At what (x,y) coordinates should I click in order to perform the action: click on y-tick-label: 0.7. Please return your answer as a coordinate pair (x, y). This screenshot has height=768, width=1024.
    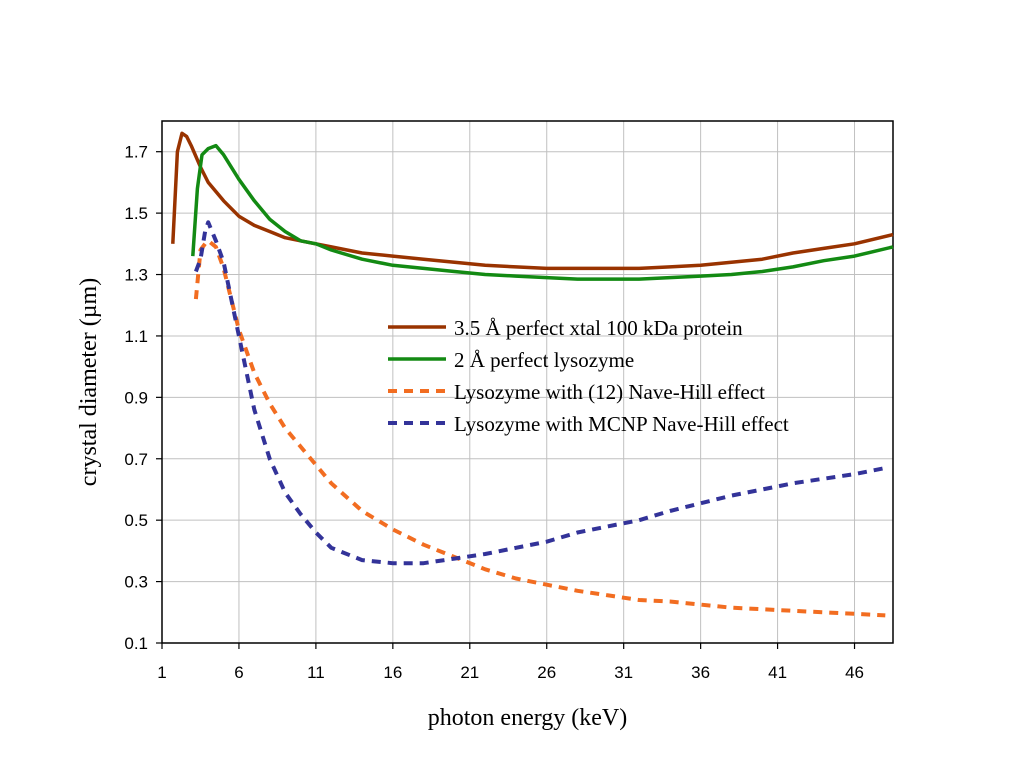
    Looking at the image, I should click on (136, 459).